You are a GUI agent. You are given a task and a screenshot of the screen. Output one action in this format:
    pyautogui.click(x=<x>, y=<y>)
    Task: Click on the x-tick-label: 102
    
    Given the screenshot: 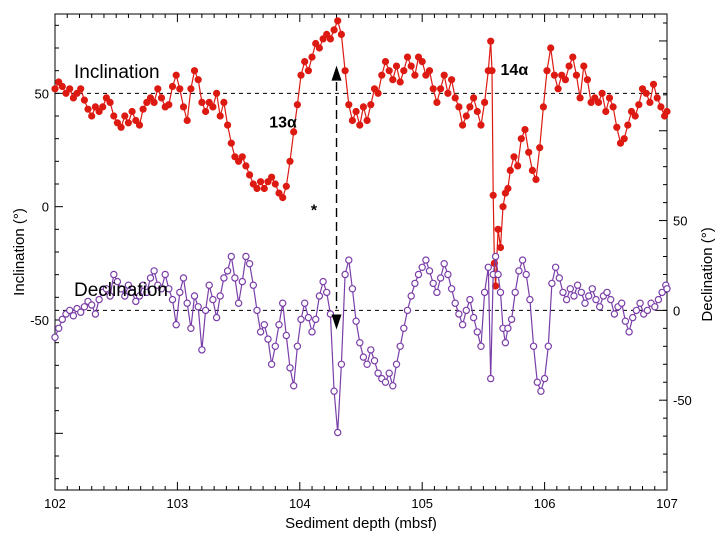 What is the action you would take?
    pyautogui.click(x=55, y=503)
    